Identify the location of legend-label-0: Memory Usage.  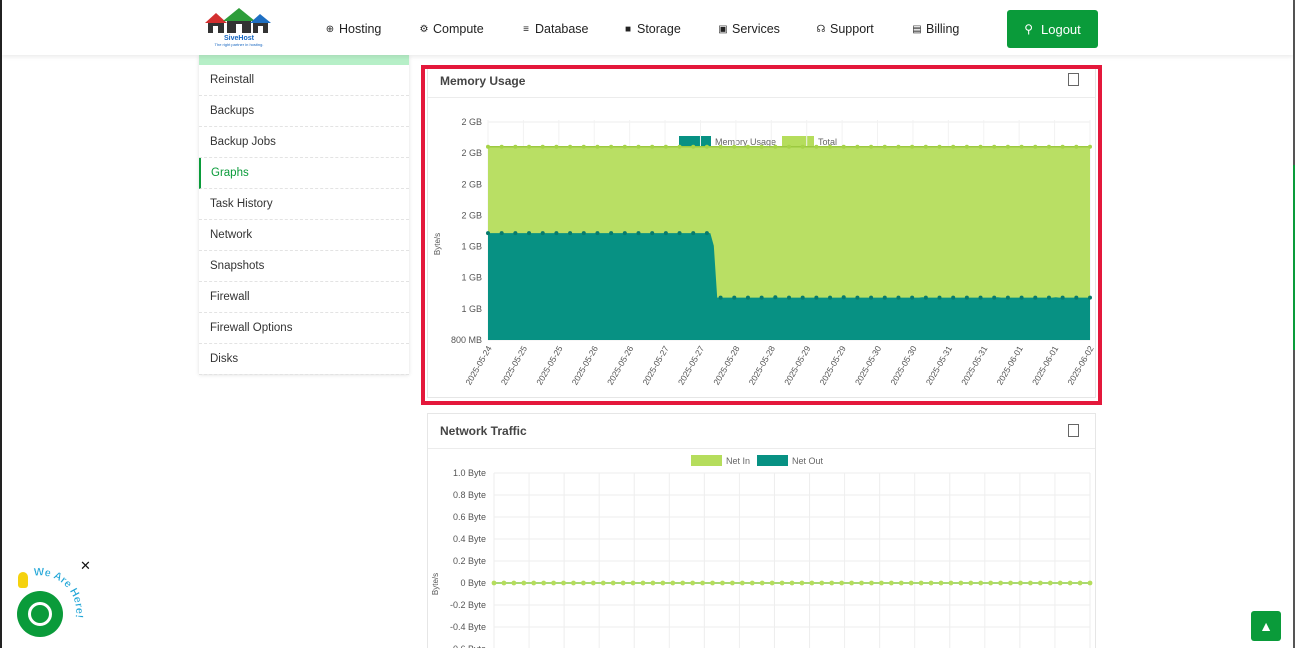
(745, 142).